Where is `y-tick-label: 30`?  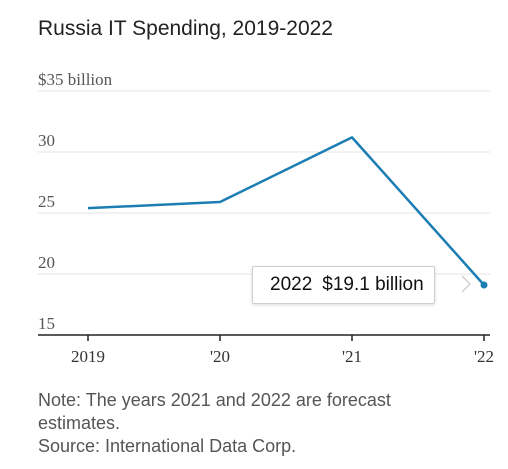 y-tick-label: 30 is located at coordinates (46, 140).